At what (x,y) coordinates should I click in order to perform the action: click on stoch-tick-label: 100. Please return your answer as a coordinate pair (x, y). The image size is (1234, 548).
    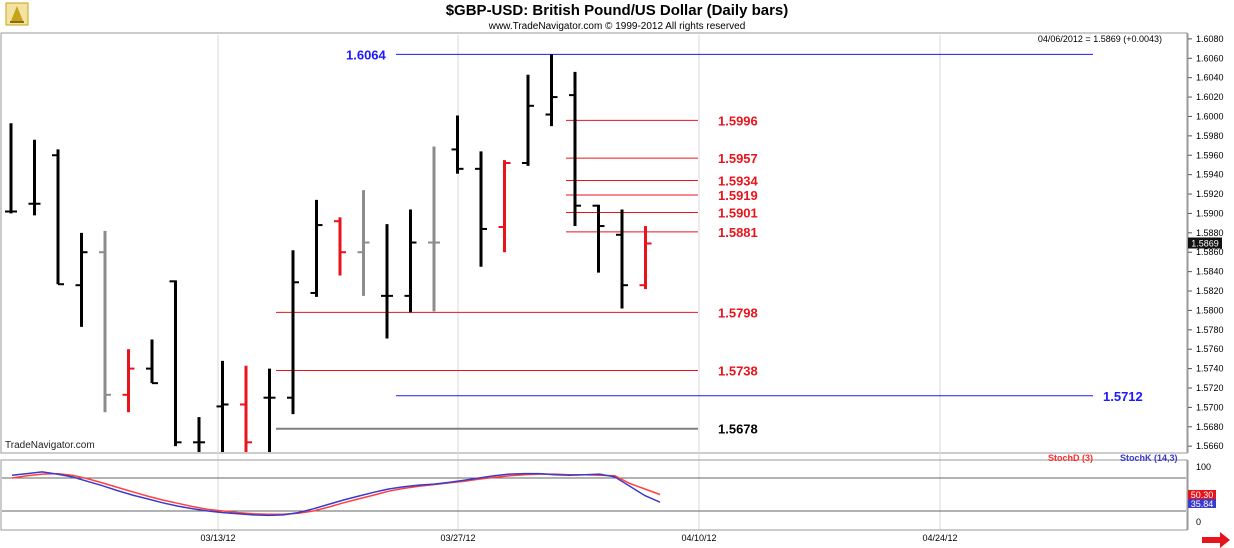
    Looking at the image, I should click on (1203, 467).